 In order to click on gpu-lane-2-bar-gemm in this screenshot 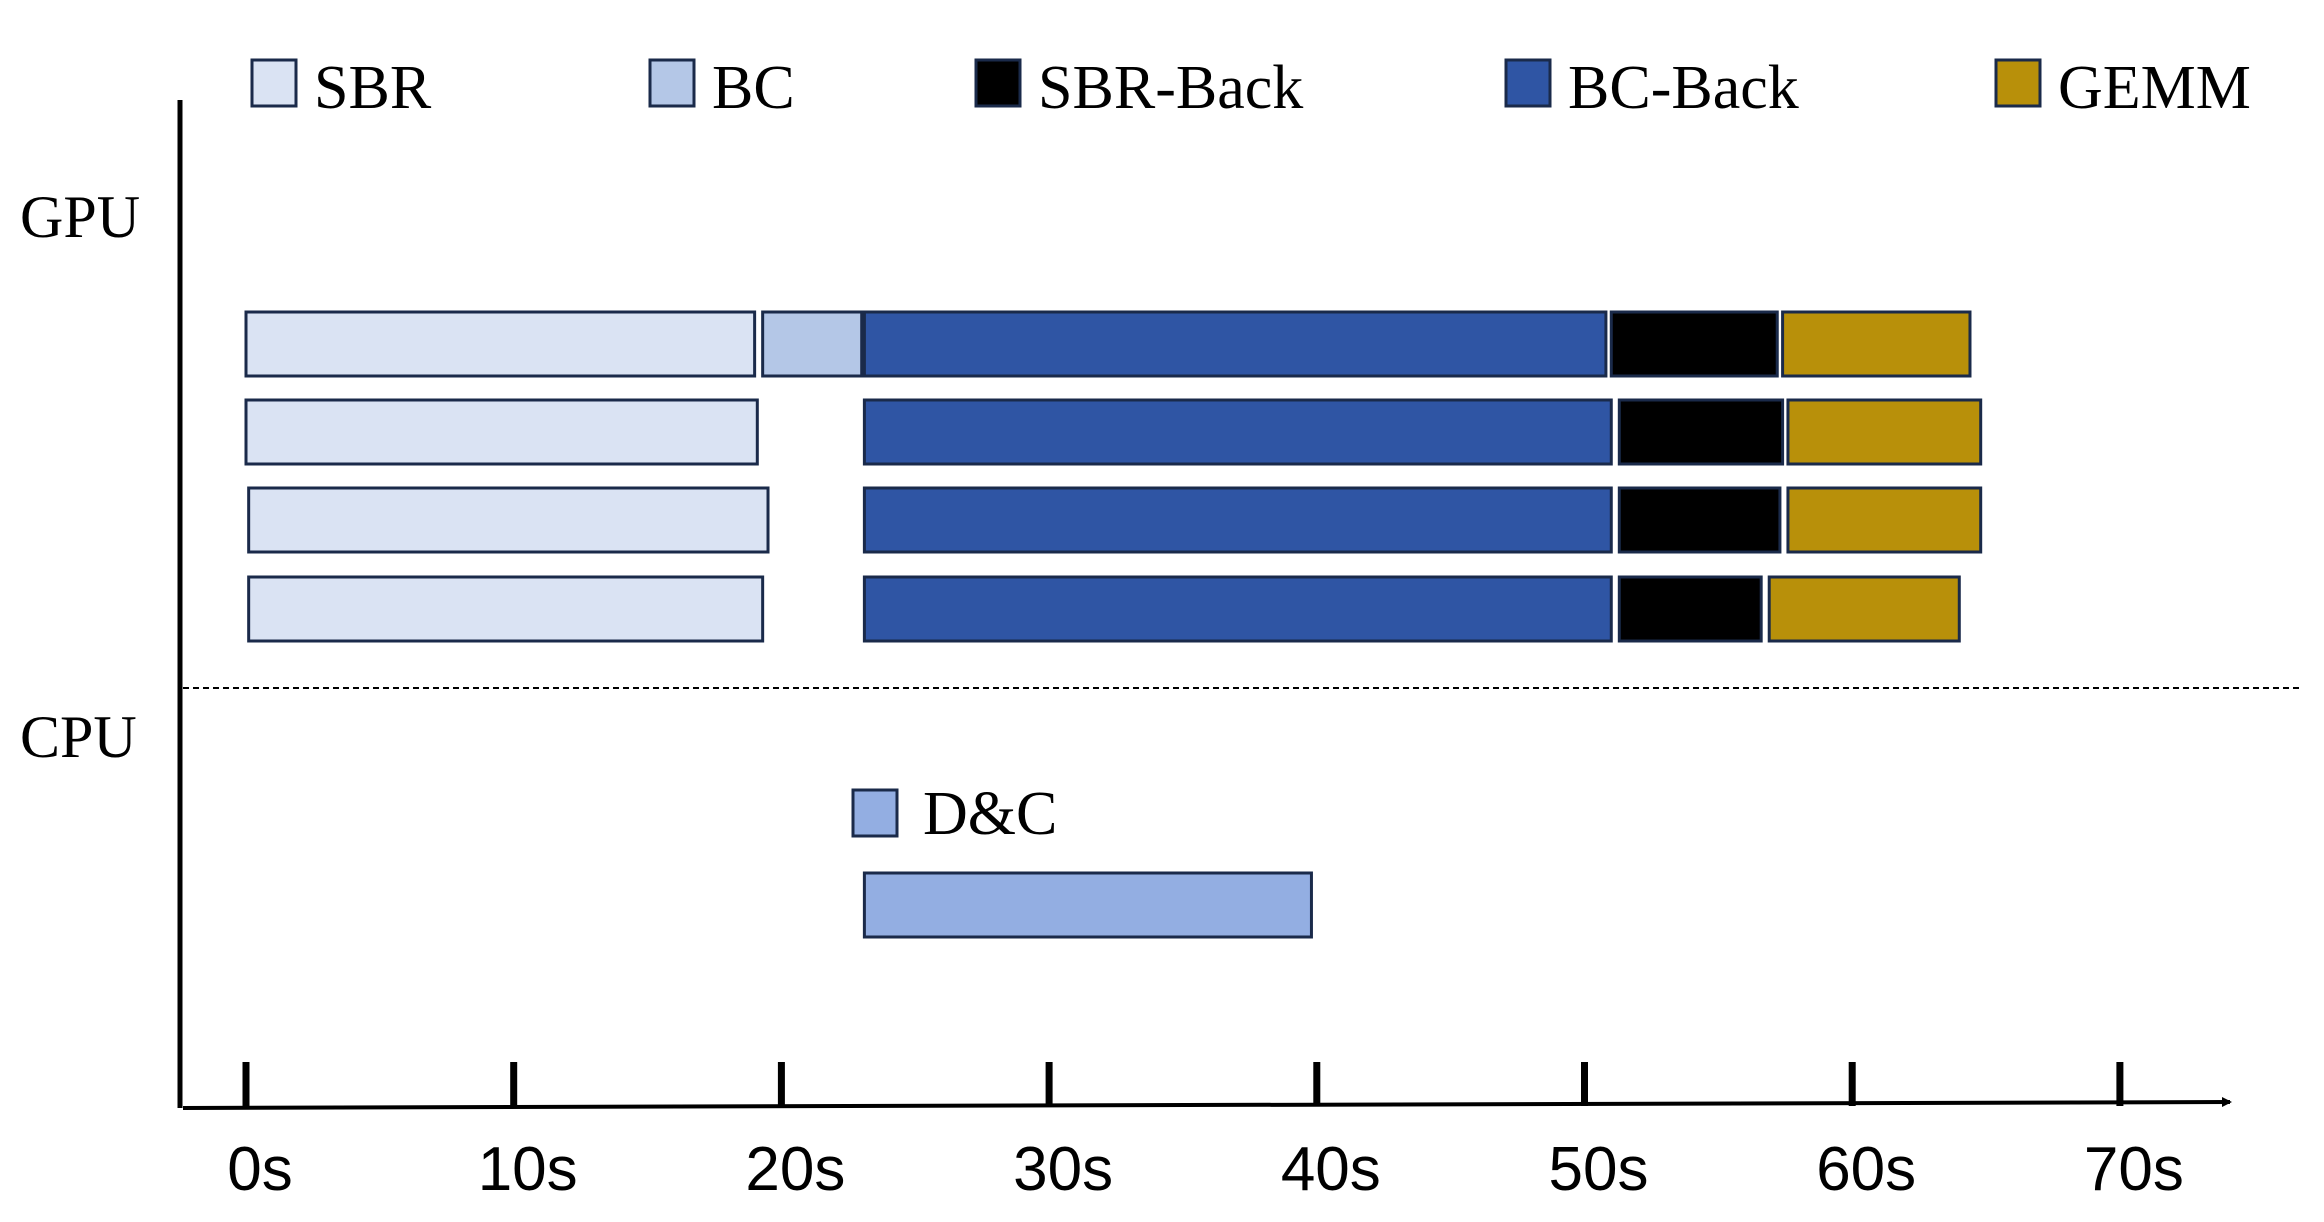, I will do `click(1884, 432)`.